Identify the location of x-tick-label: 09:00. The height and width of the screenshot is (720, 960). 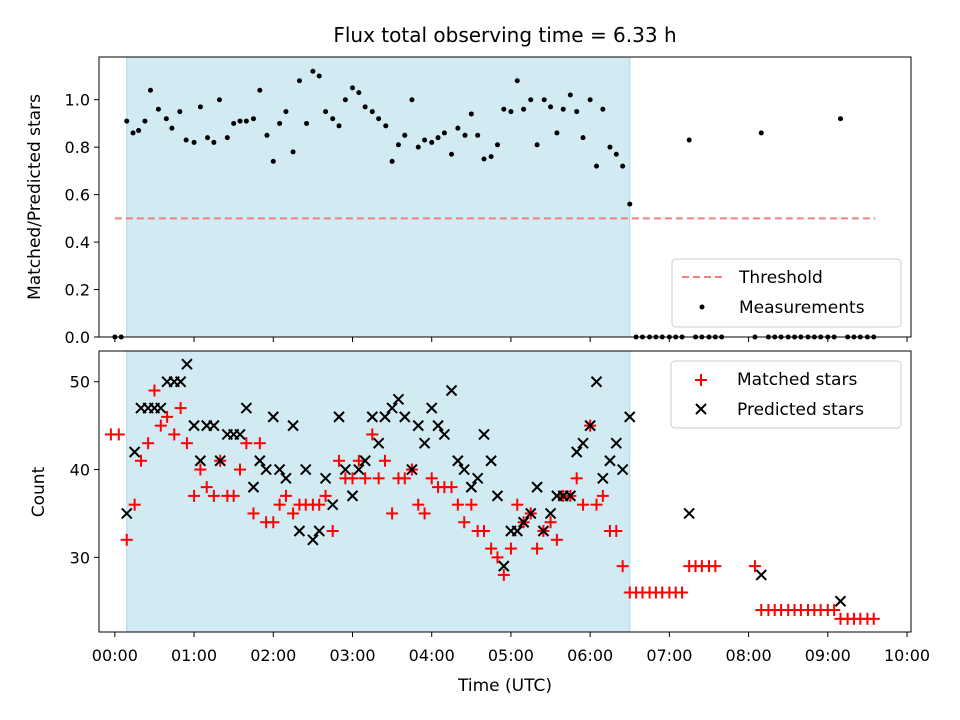
(828, 655).